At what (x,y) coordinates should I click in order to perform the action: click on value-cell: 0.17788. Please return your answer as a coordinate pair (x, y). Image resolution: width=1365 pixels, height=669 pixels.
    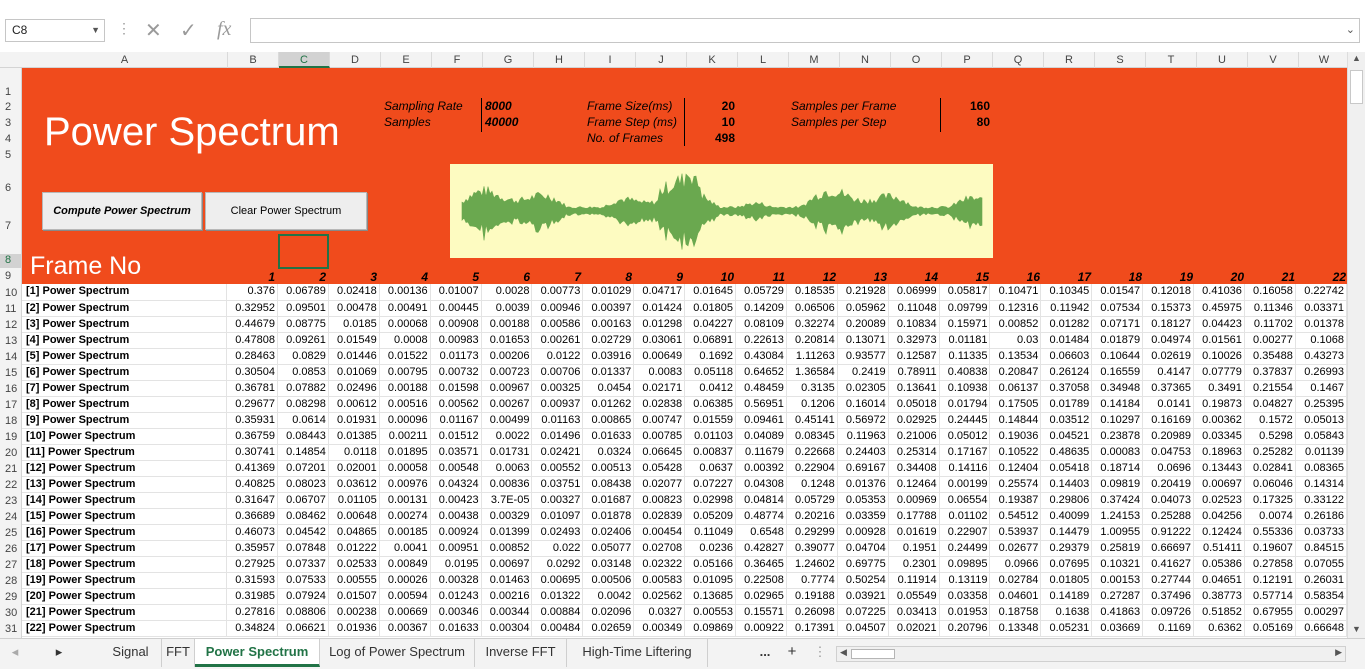
    Looking at the image, I should click on (914, 516).